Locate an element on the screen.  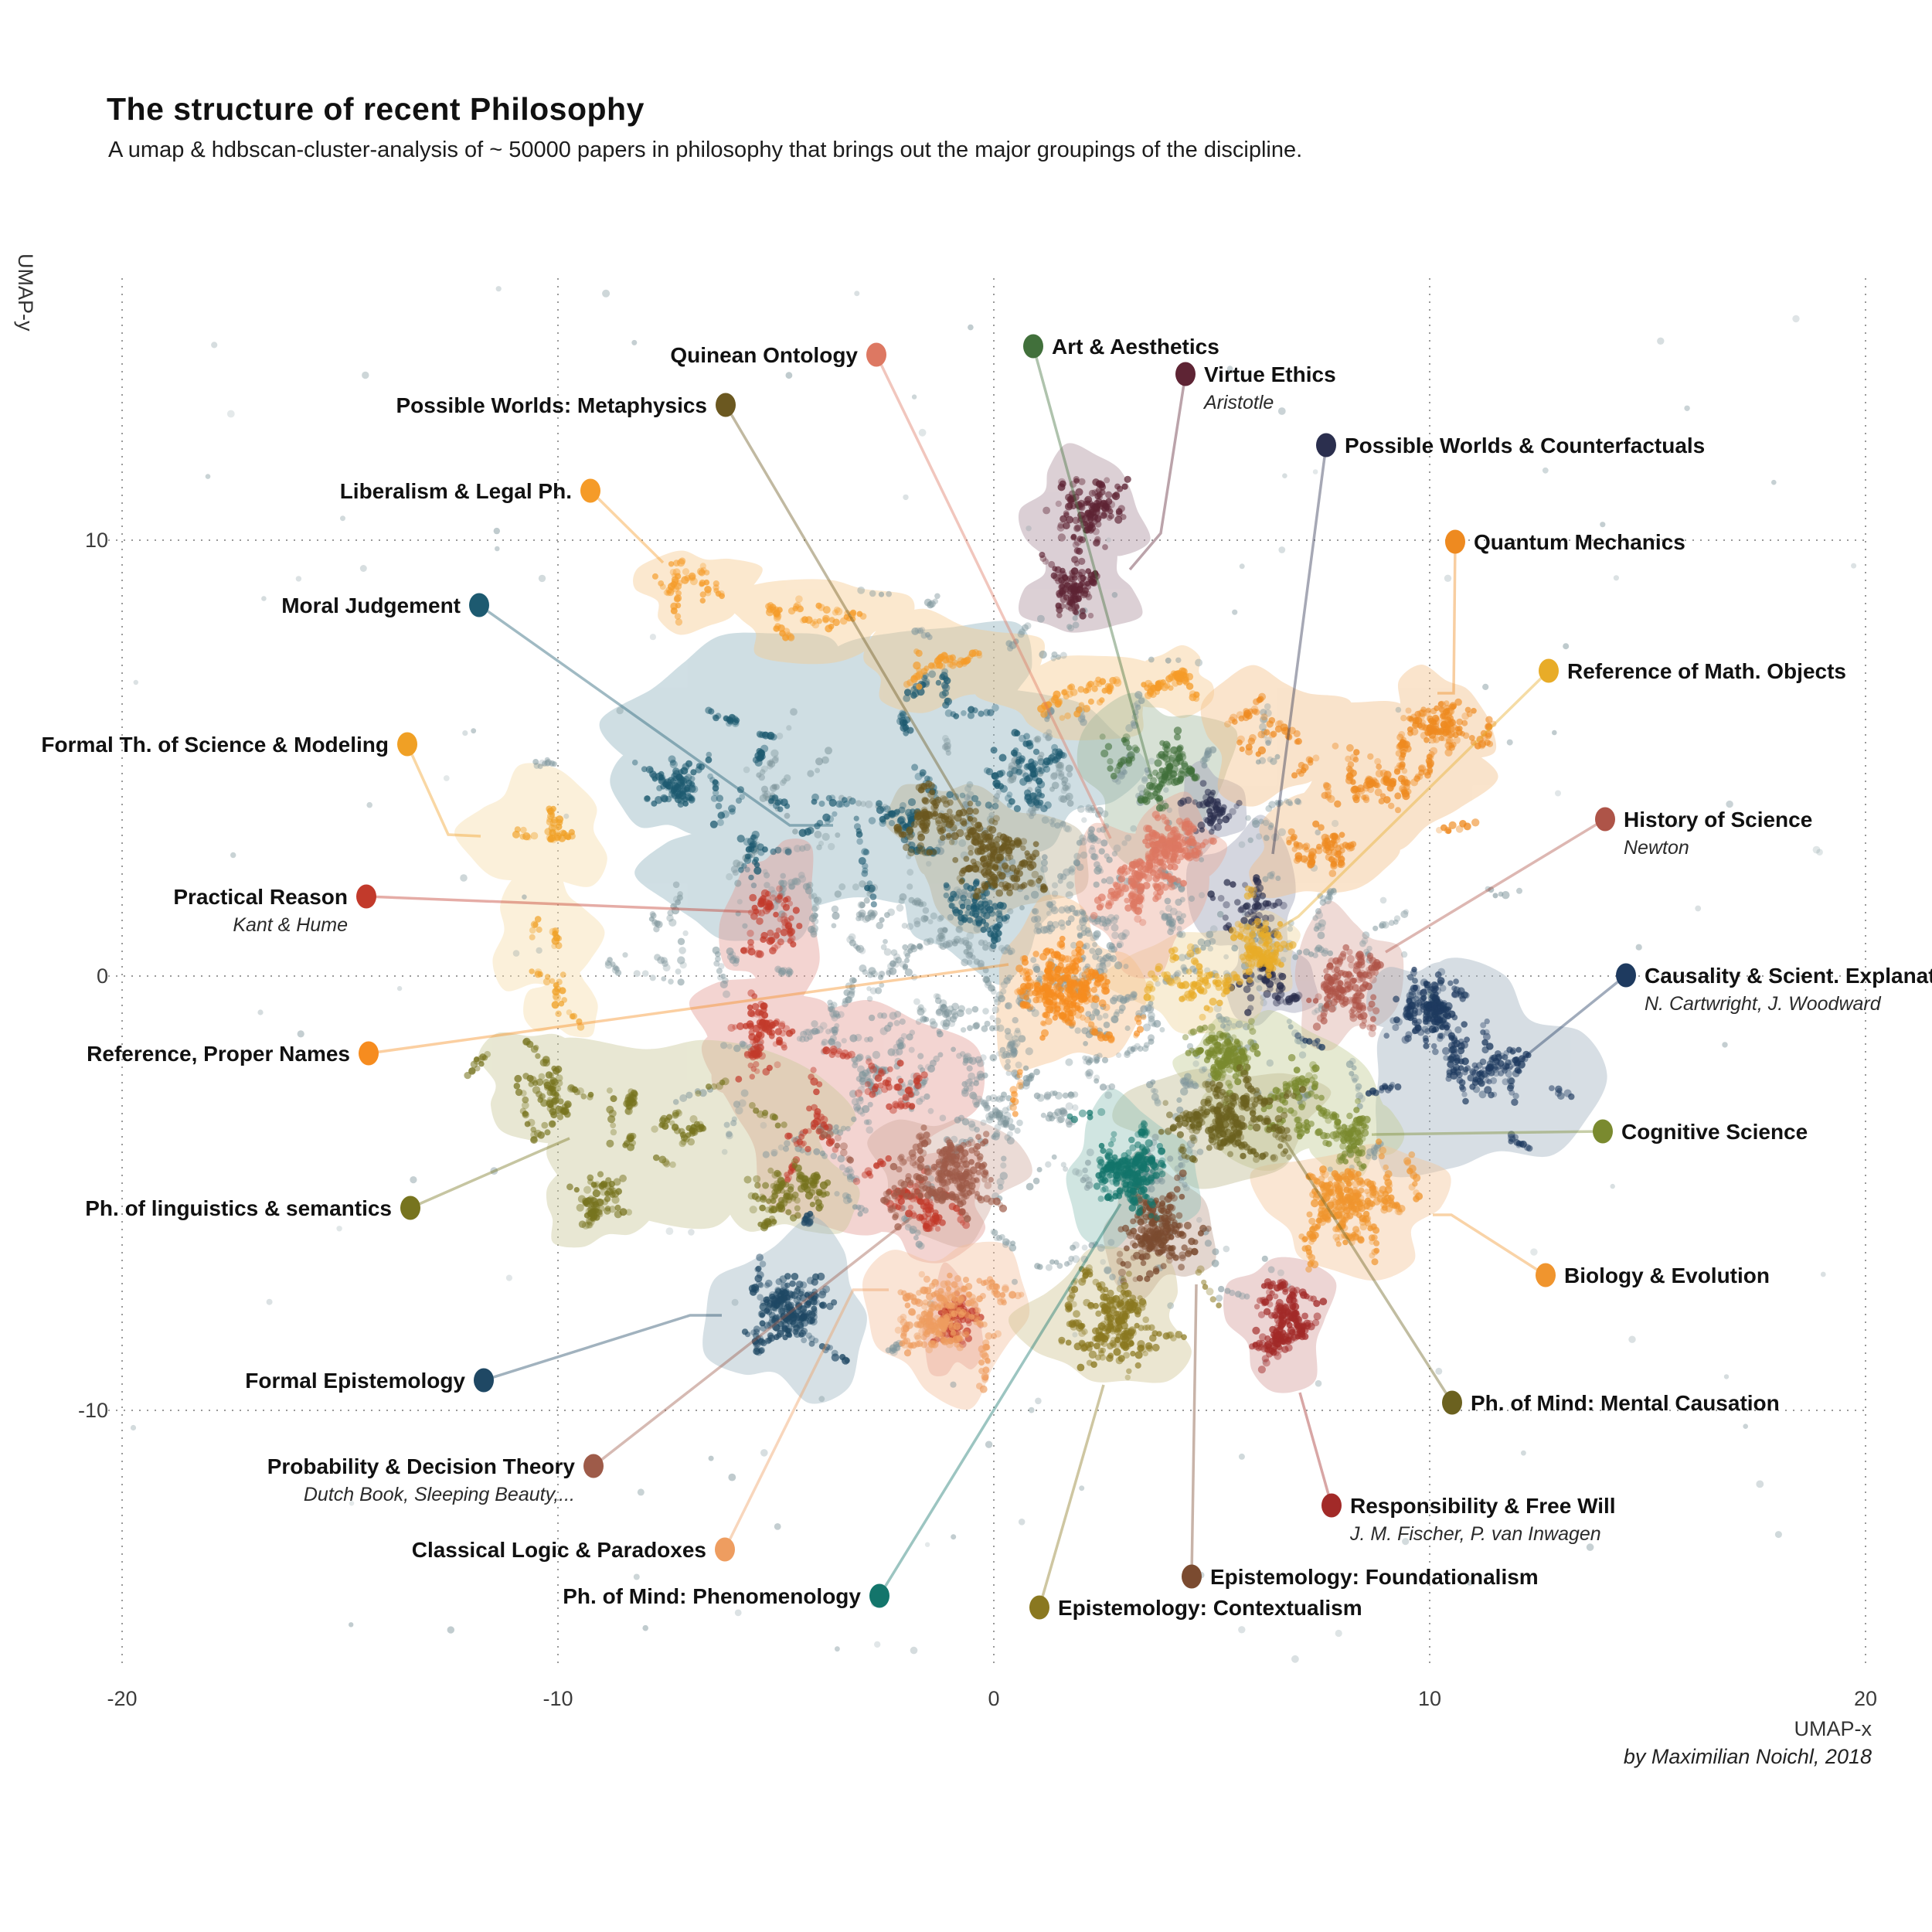
page-title: The structure of recent Philosophy is located at coordinates (376, 109).